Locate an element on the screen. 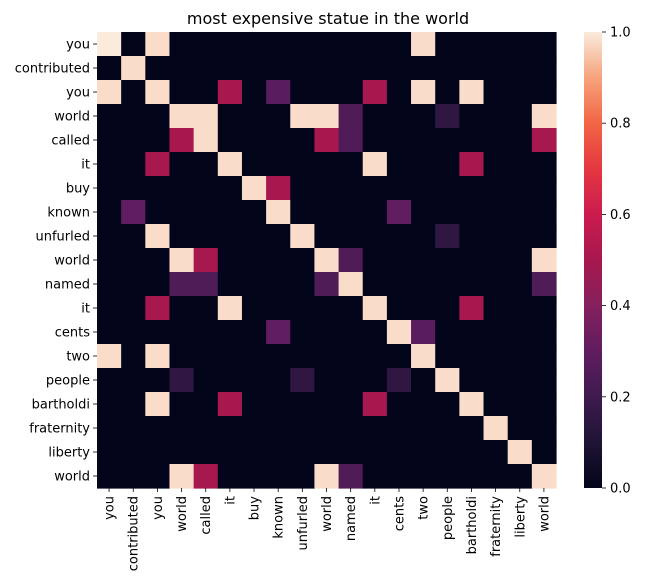 The width and height of the screenshot is (649, 588). colorbar is located at coordinates (593, 260).